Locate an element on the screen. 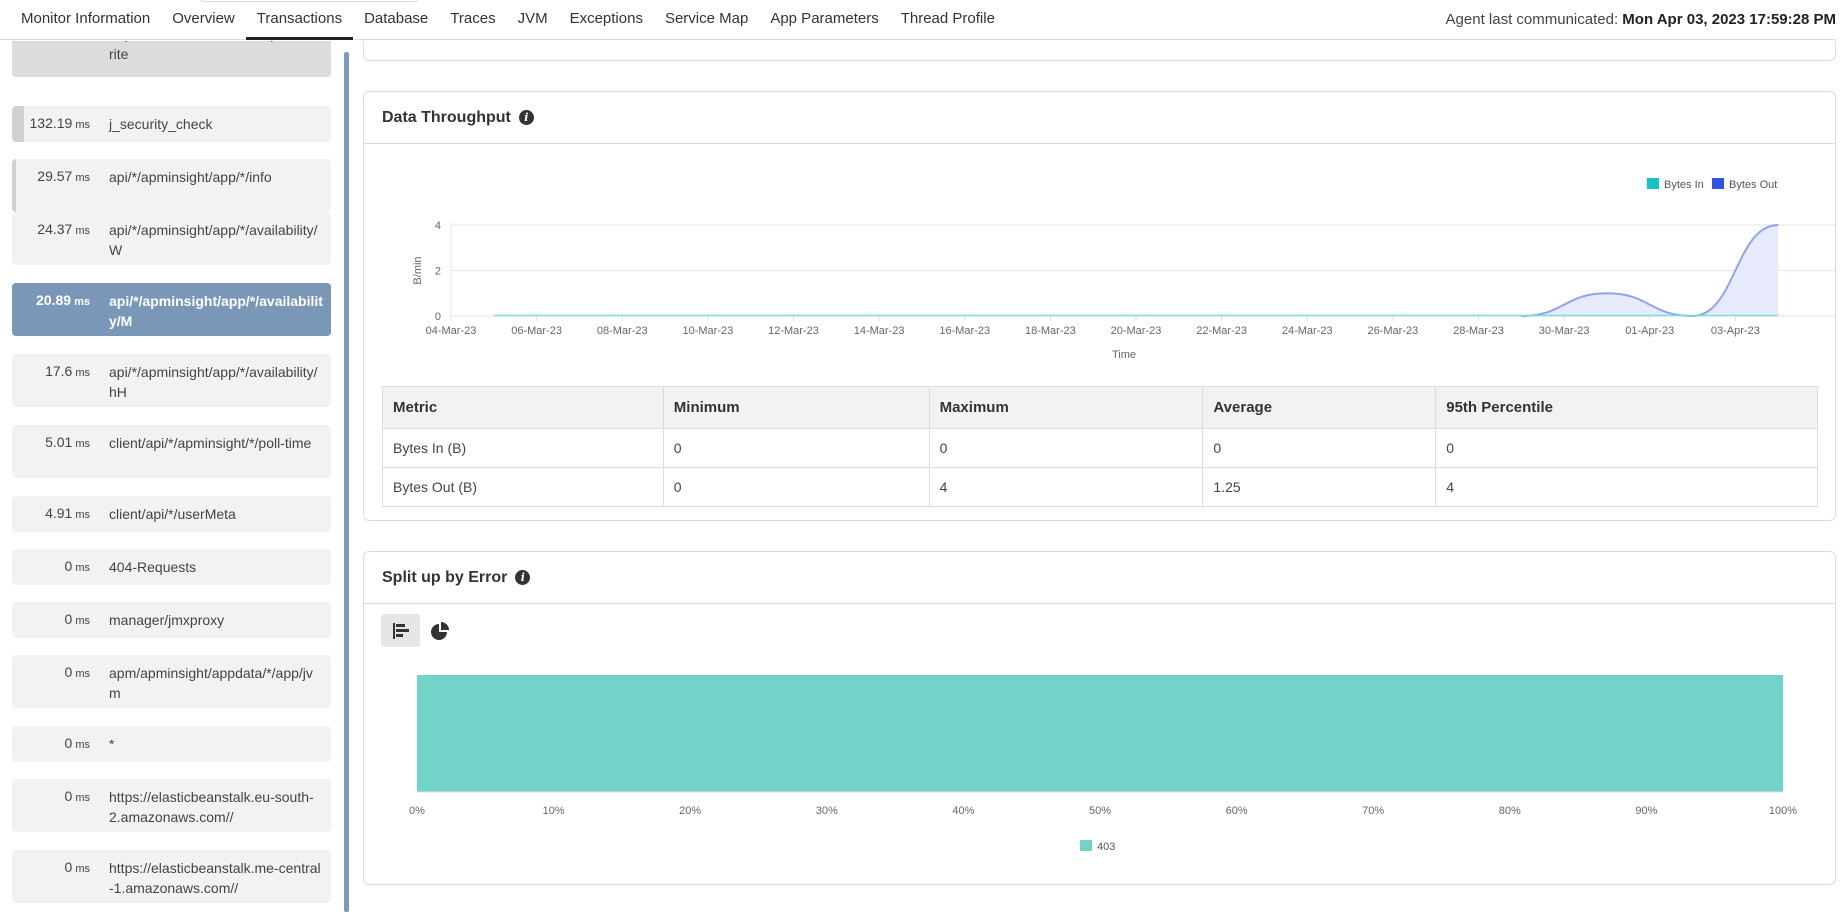 The image size is (1848, 915). transaction-item: 132.19 ms j_security_check is located at coordinates (171, 124).